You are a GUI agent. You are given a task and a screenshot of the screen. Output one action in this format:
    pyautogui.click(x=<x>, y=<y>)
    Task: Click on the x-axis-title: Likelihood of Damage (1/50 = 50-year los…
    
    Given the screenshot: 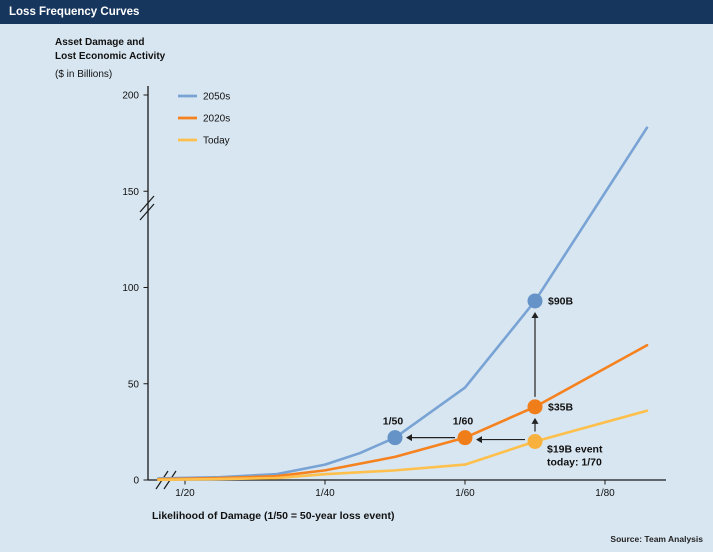 What is the action you would take?
    pyautogui.click(x=273, y=516)
    